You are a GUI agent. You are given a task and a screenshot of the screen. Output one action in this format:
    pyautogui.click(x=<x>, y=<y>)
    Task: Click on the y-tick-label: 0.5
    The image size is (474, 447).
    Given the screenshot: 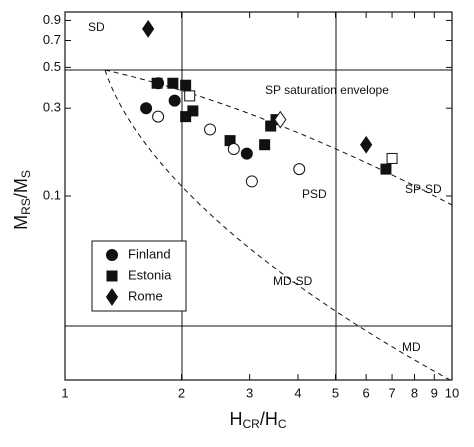 What is the action you would take?
    pyautogui.click(x=52, y=66)
    